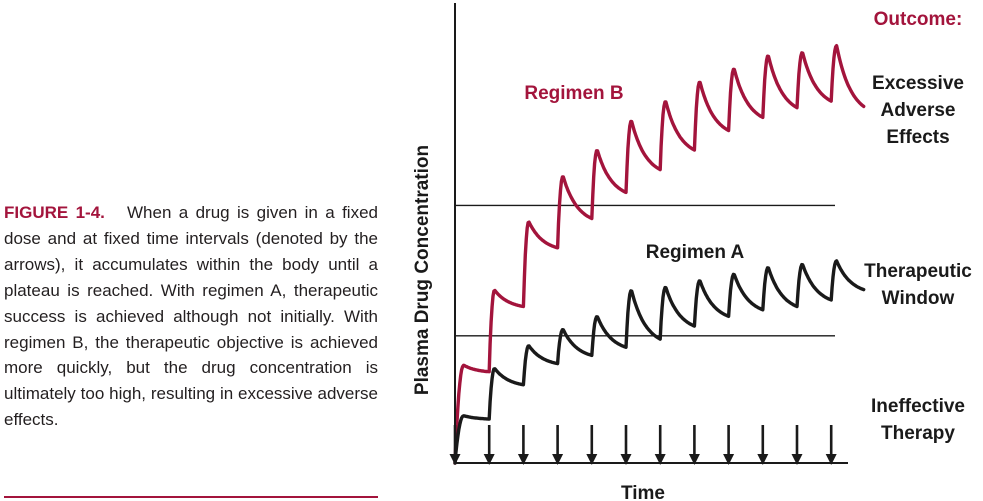 This screenshot has height=501, width=983. What do you see at coordinates (191, 497) in the screenshot?
I see `caption-divider` at bounding box center [191, 497].